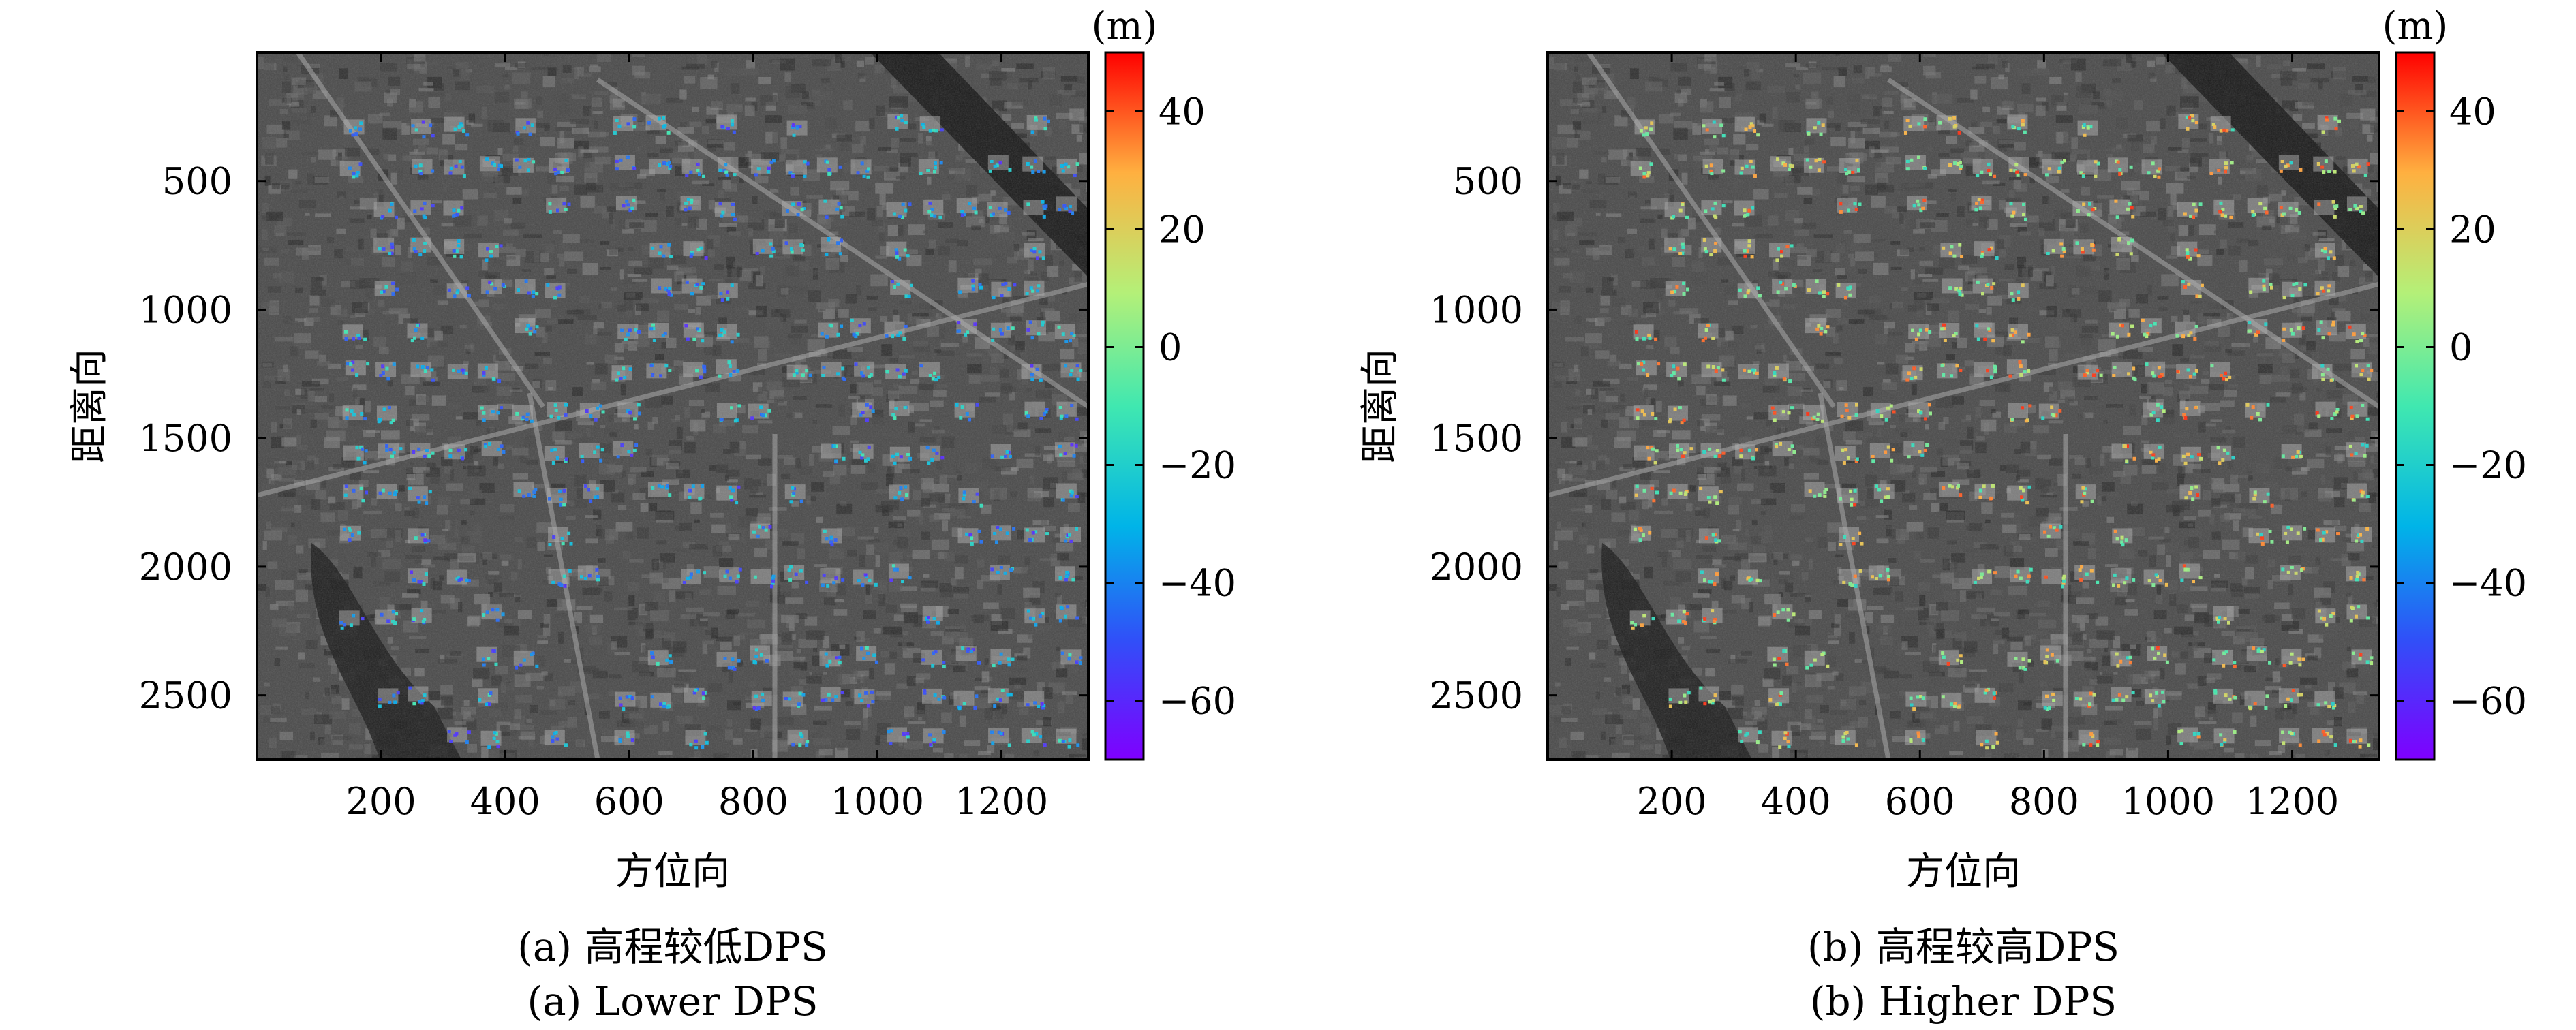 The width and height of the screenshot is (2576, 1030). I want to click on colorbar-tick-label: −40, so click(1197, 583).